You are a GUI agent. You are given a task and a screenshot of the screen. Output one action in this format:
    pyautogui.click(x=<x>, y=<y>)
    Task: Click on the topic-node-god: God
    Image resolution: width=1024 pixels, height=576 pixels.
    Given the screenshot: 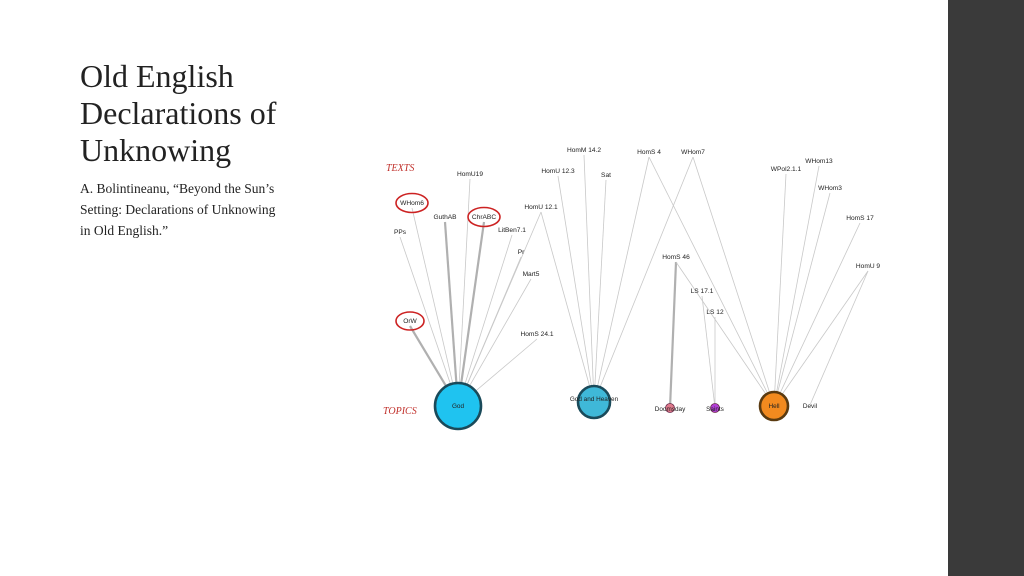 What is the action you would take?
    pyautogui.click(x=458, y=406)
    